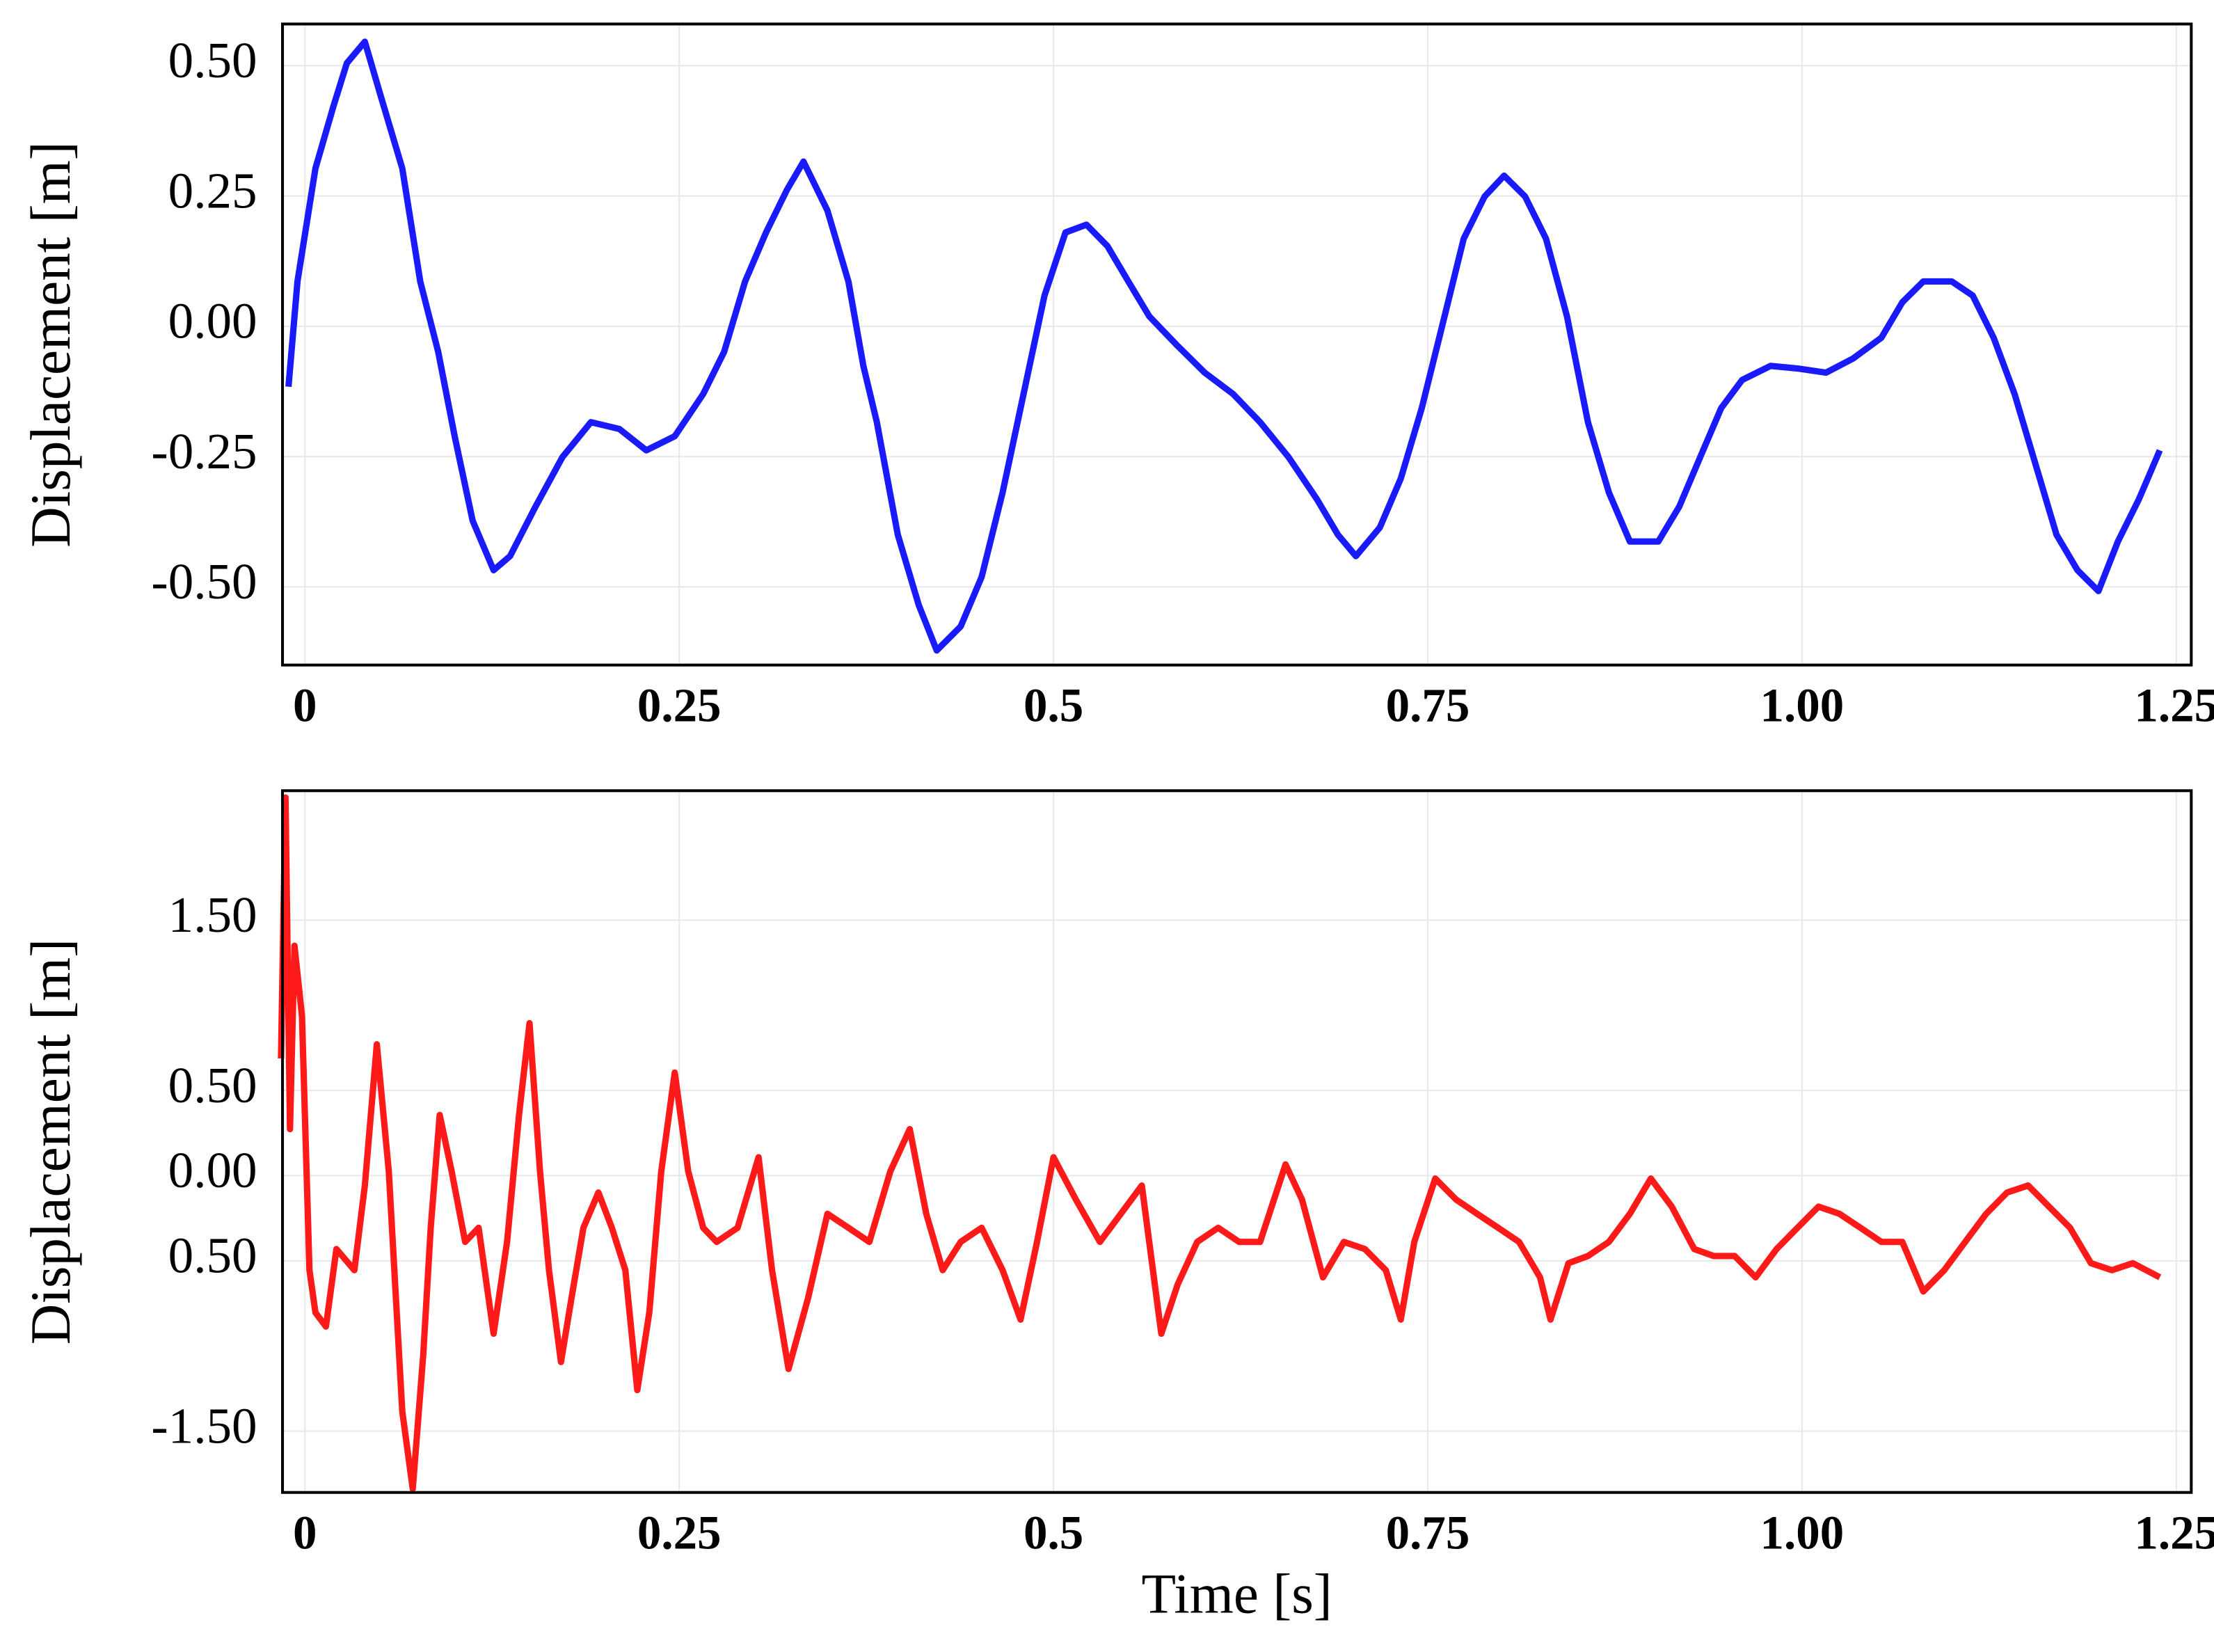 This screenshot has height=1652, width=2214. Describe the element at coordinates (204, 451) in the screenshot. I see `y-tick-label: -0.25` at that location.